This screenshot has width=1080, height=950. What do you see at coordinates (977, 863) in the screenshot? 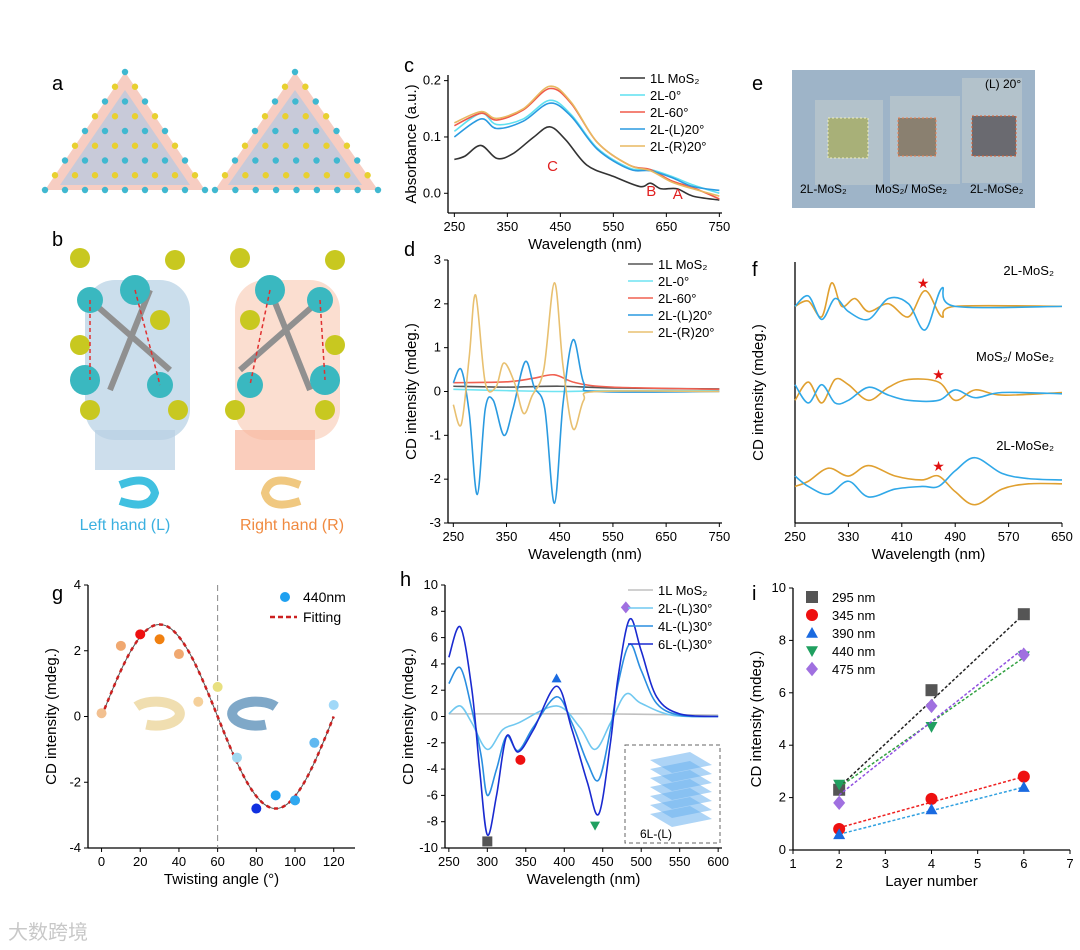
I see `x-tick-label: 5` at bounding box center [977, 863].